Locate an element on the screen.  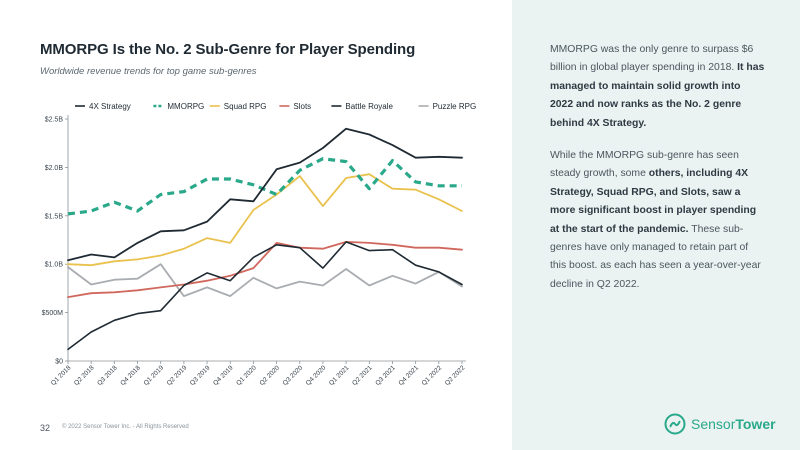
x-tick-label: Q4 2019 is located at coordinates (223, 375).